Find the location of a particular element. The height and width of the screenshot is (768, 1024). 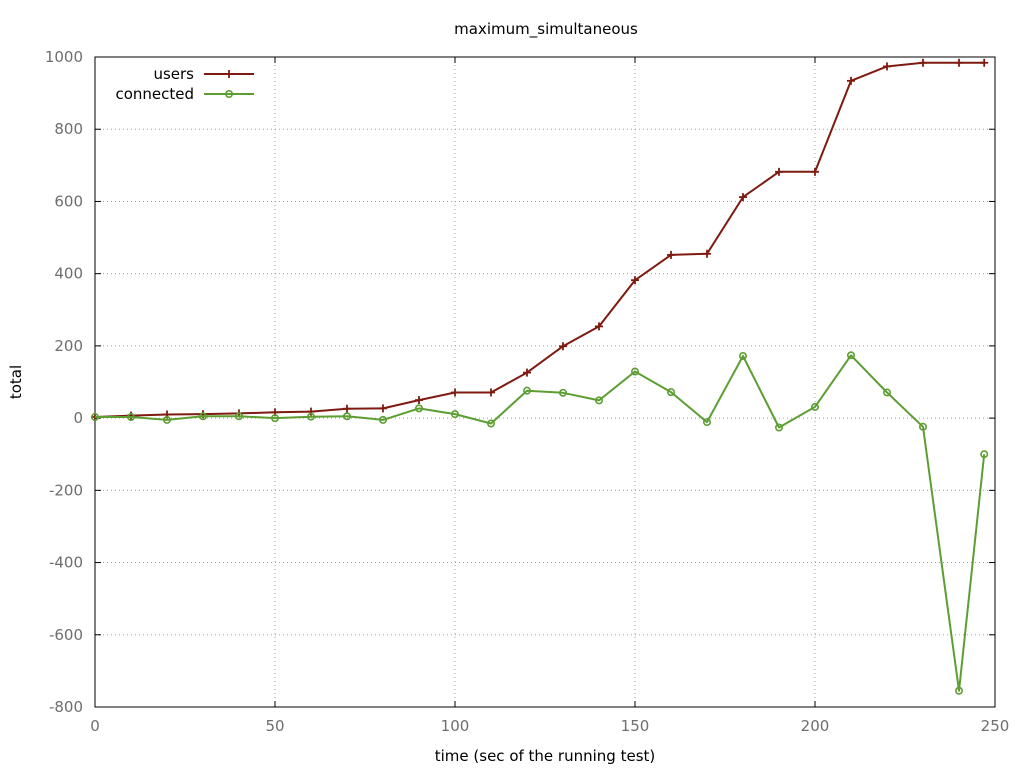

x-tick-label: 150 is located at coordinates (635, 726).